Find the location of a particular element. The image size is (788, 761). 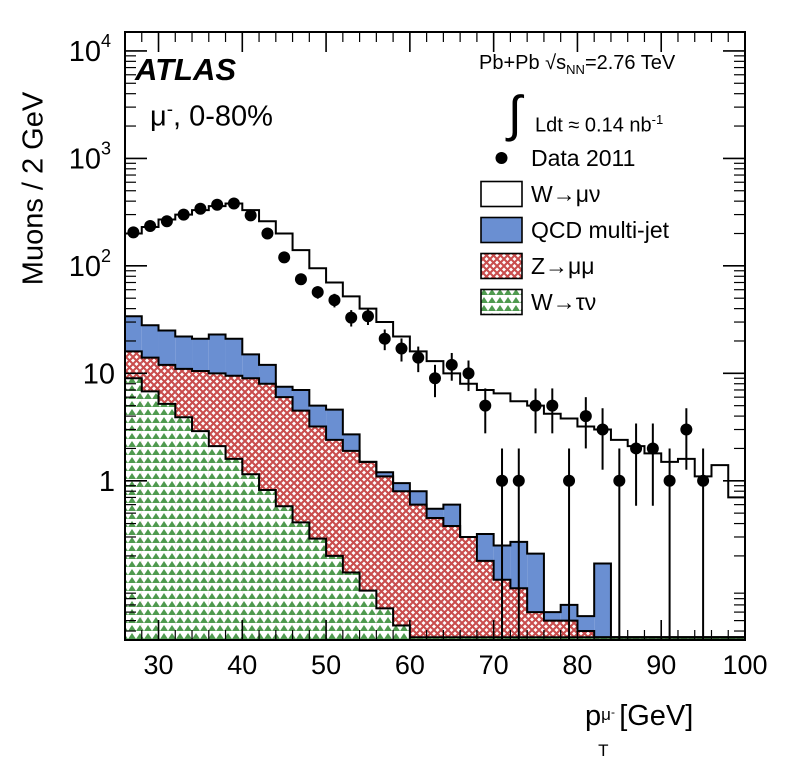

channel-label: μ-, 0-80% is located at coordinates (211, 115).